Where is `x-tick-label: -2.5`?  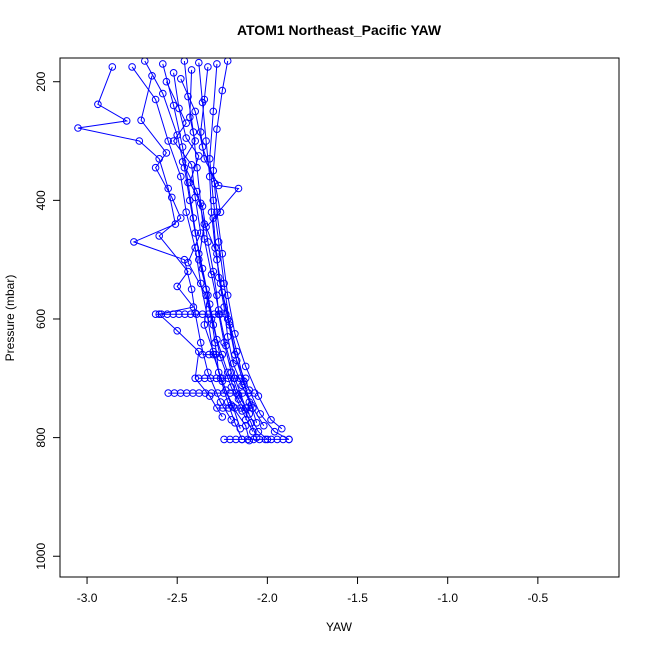 x-tick-label: -2.5 is located at coordinates (177, 598).